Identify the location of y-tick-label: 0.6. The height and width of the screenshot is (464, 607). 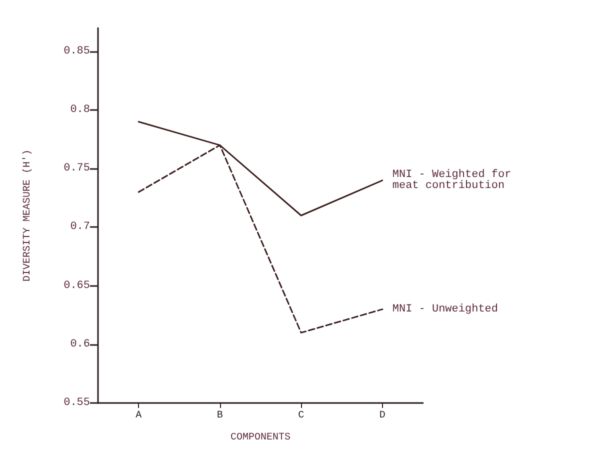
(80, 344).